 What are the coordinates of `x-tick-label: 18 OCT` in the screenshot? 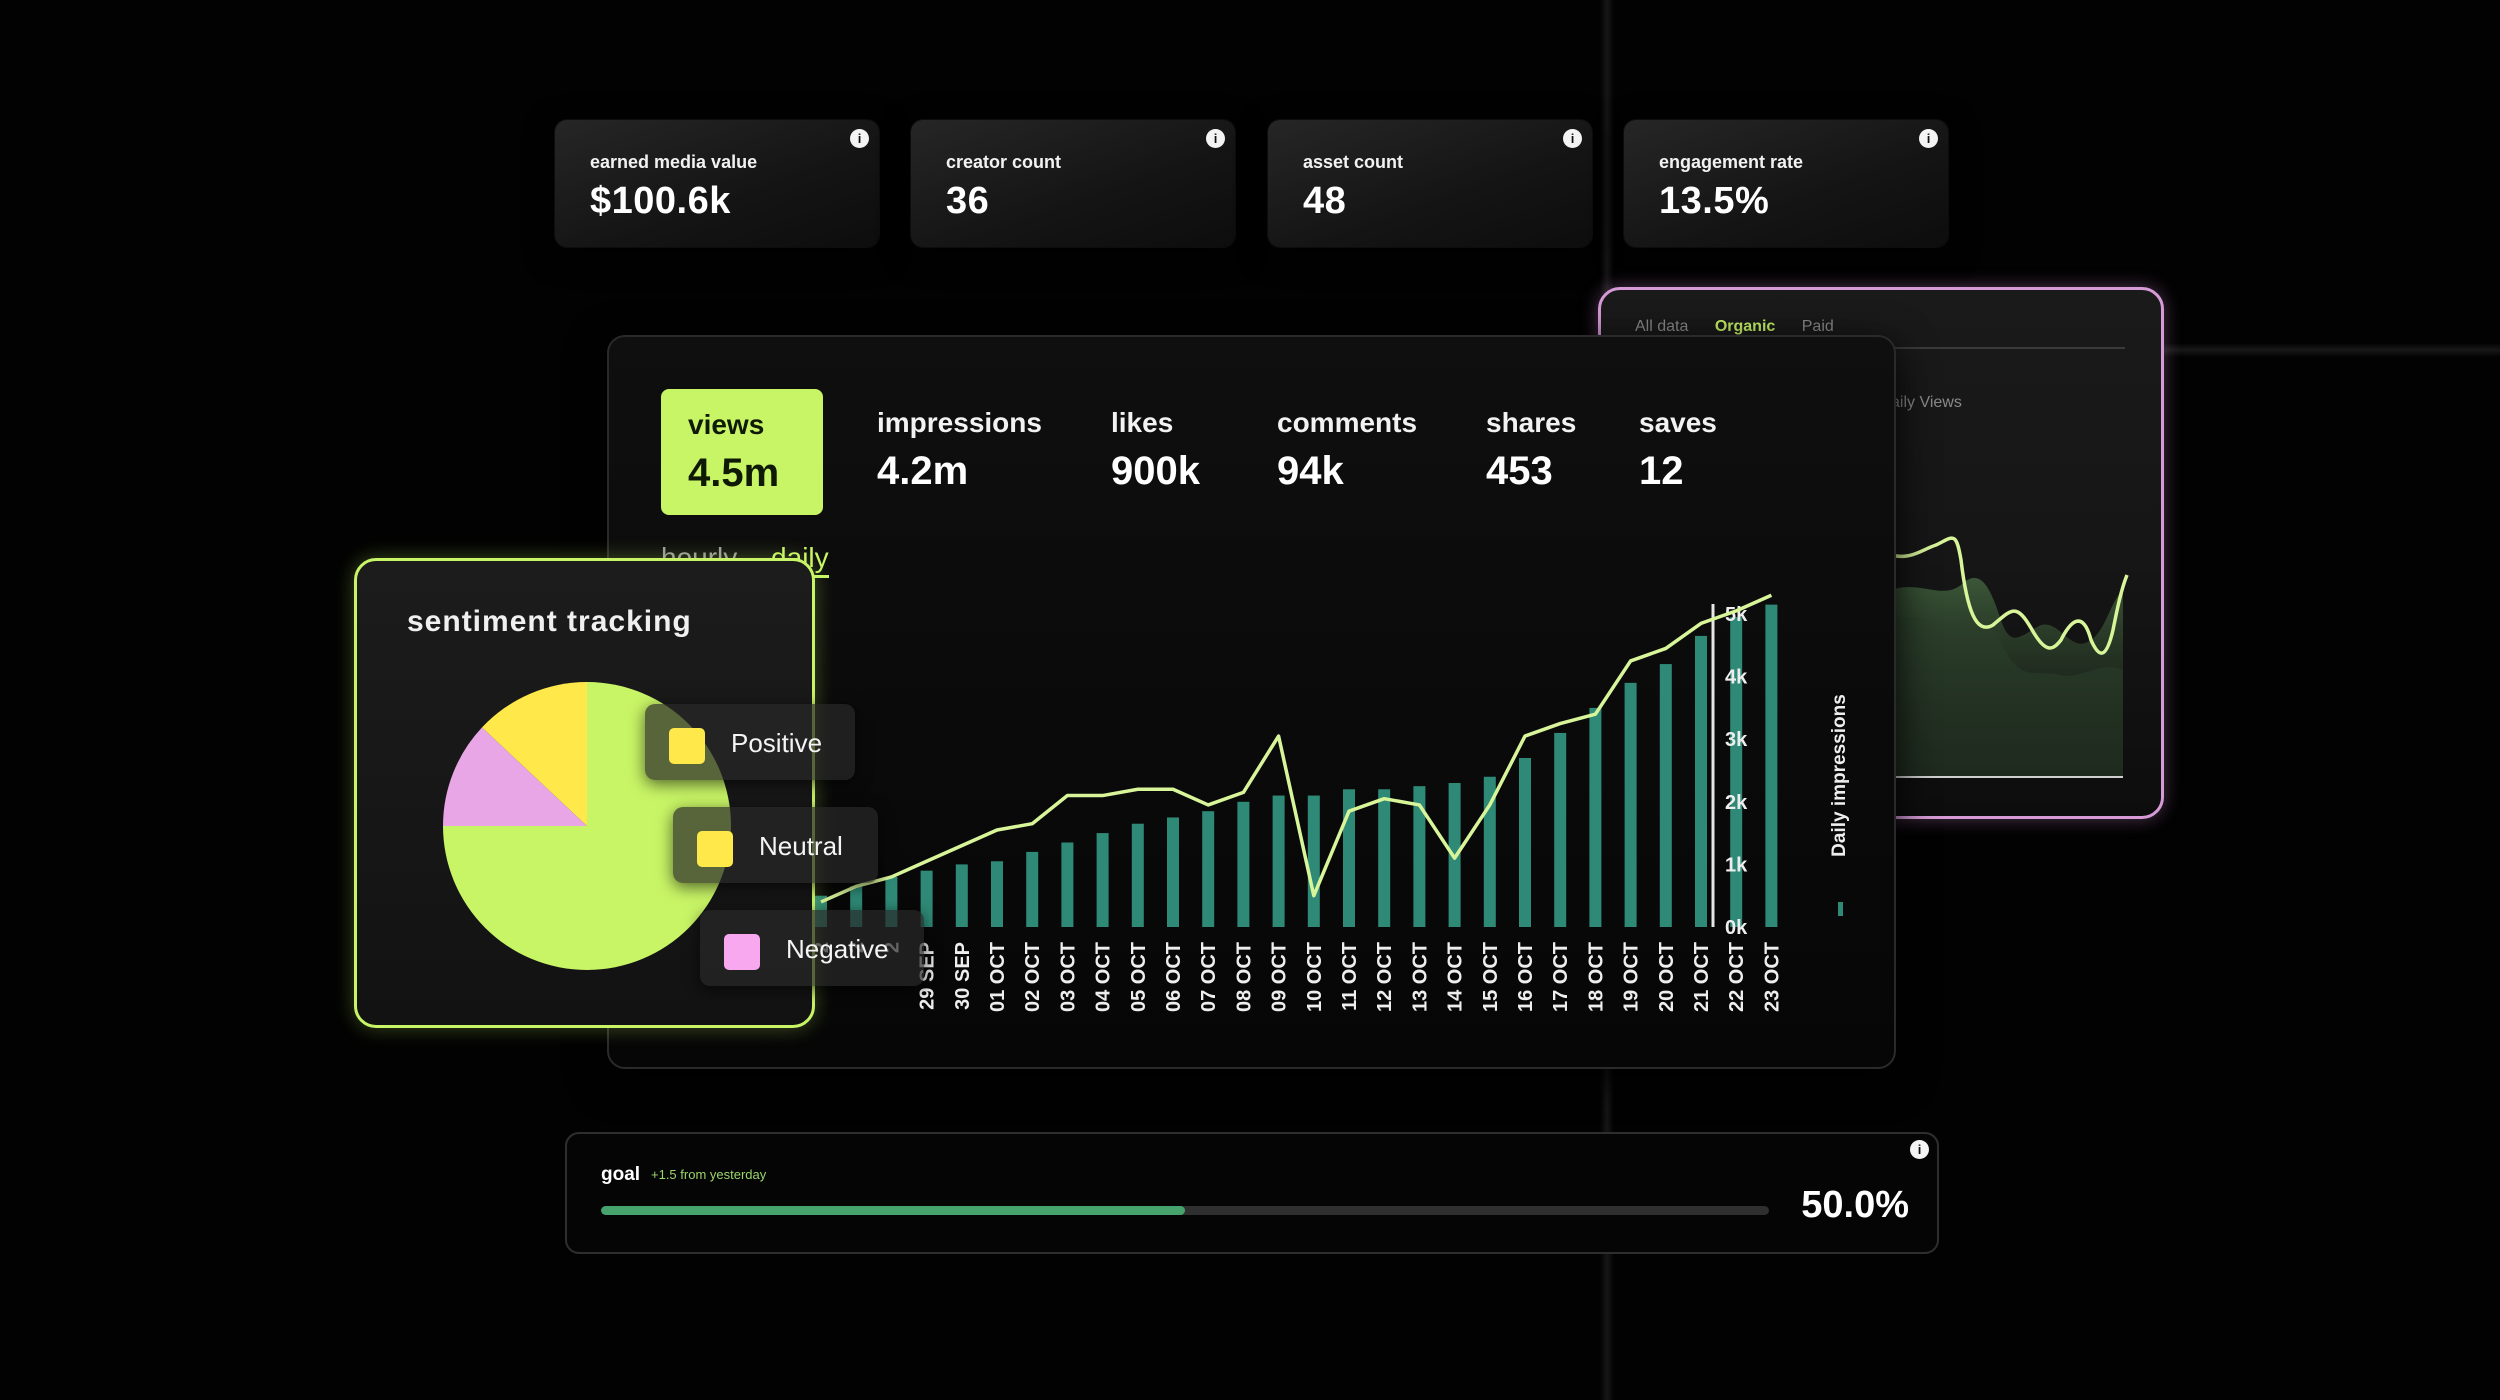 It's located at (1596, 977).